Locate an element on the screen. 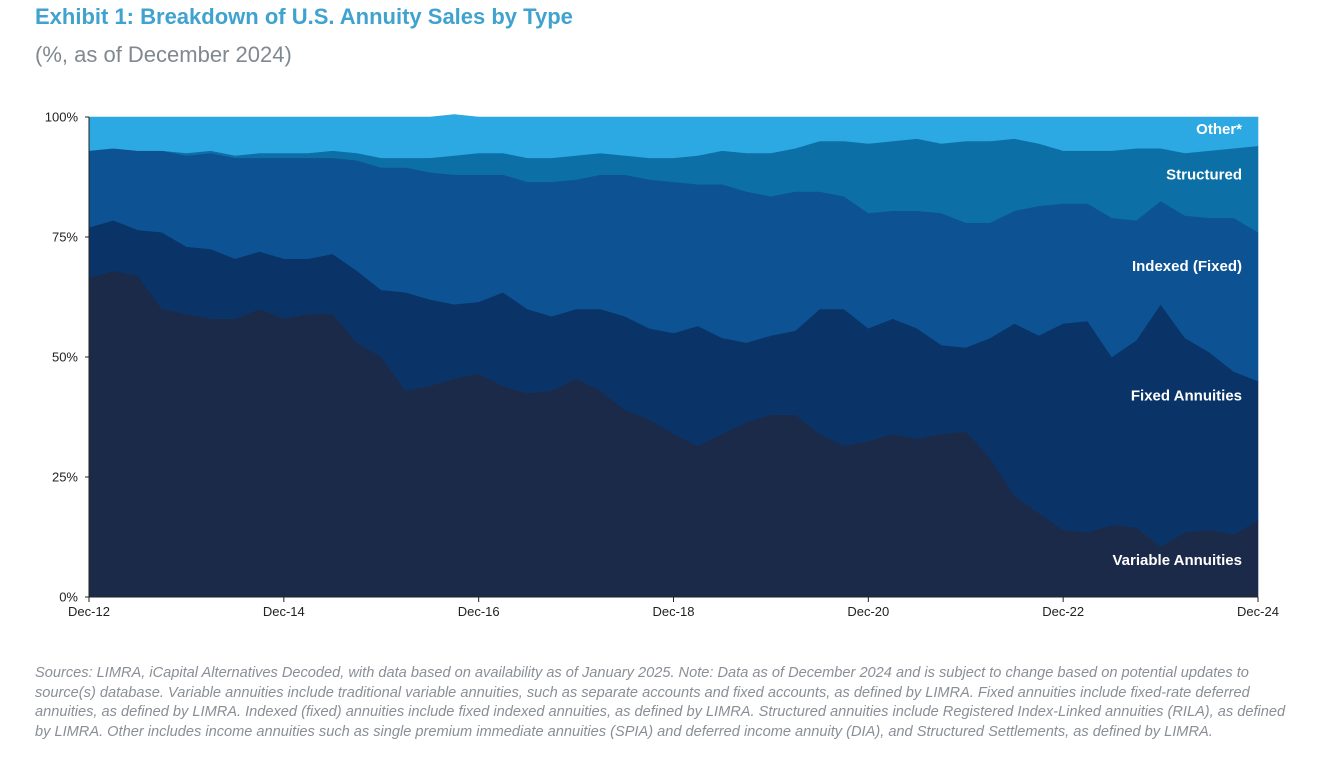 The width and height of the screenshot is (1328, 764). y-tick-label: 25% is located at coordinates (65, 477).